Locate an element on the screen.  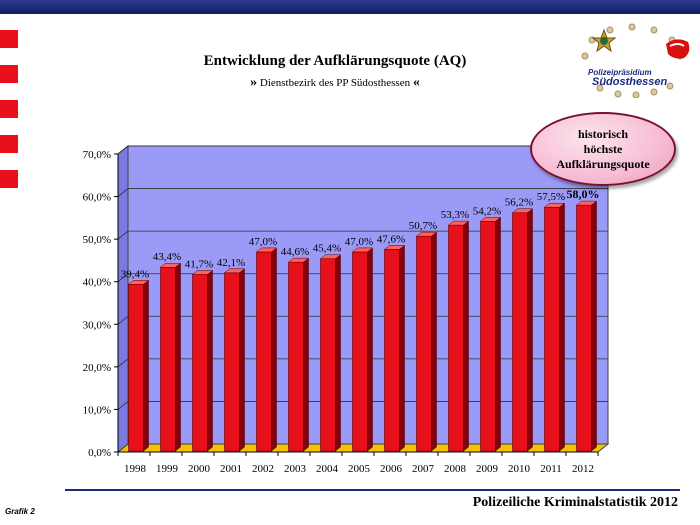
y-tick-label: 0,0% is located at coordinates (99, 453).